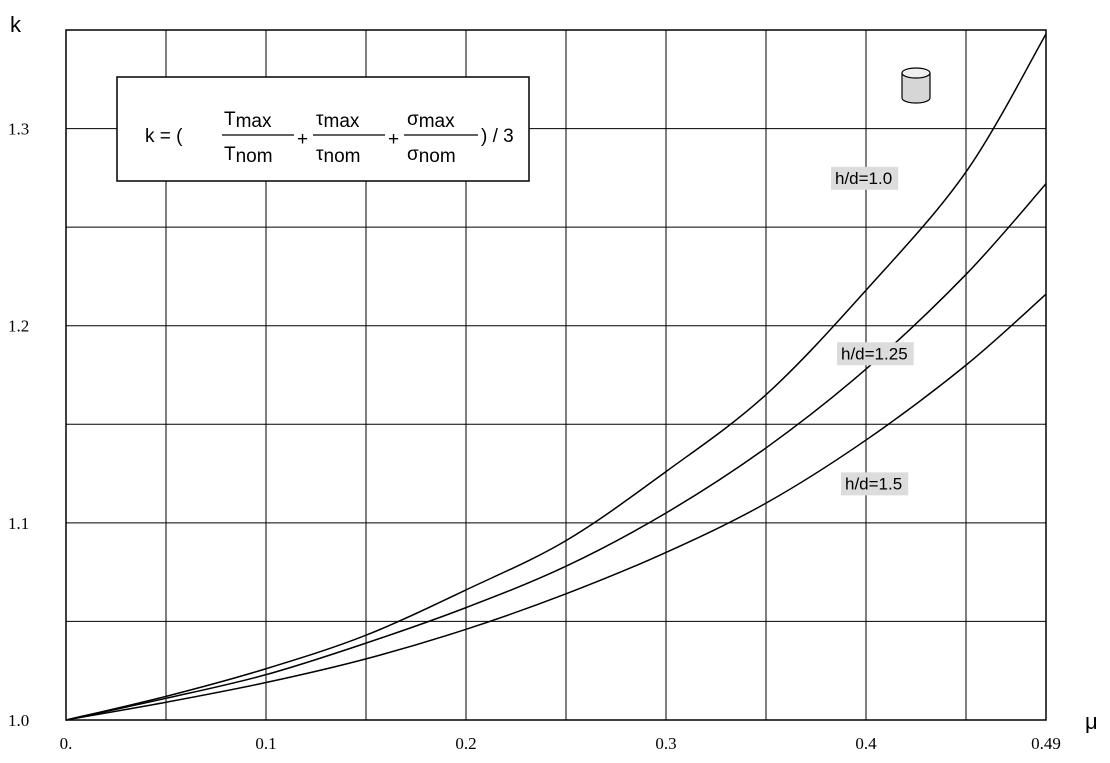  What do you see at coordinates (431, 120) in the screenshot?
I see `formula-sigma-num: σmax` at bounding box center [431, 120].